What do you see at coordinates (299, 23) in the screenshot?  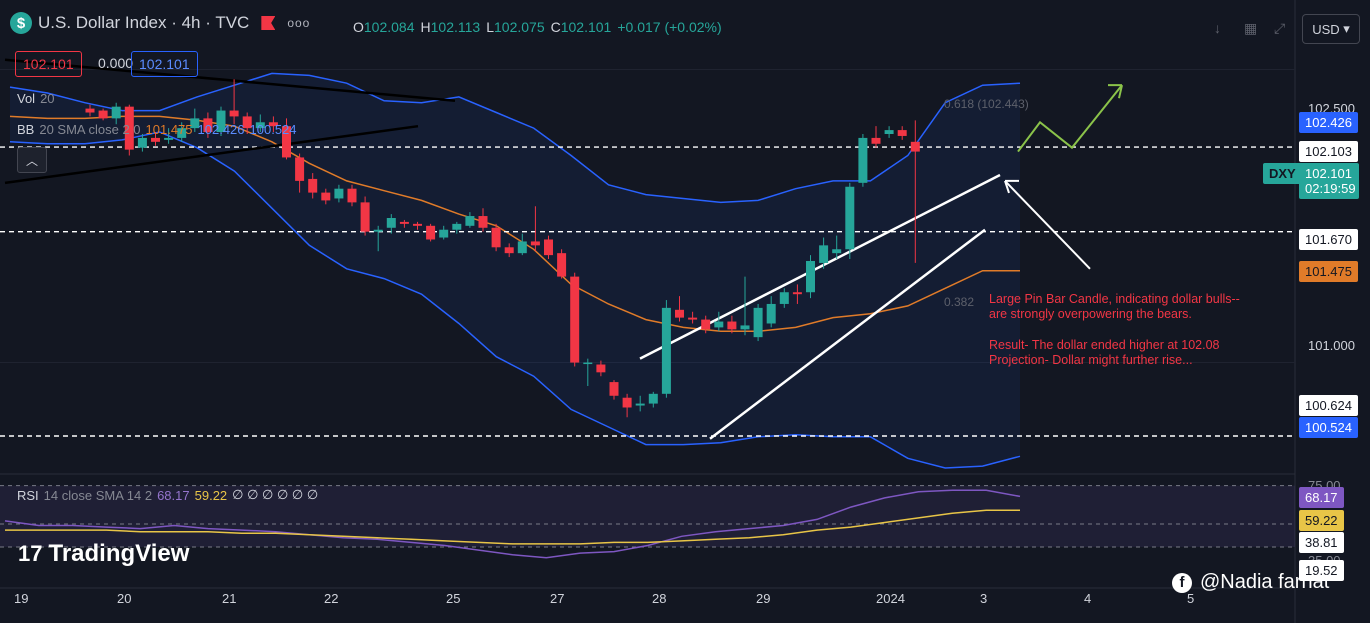 I see `more-icon: ooo` at bounding box center [299, 23].